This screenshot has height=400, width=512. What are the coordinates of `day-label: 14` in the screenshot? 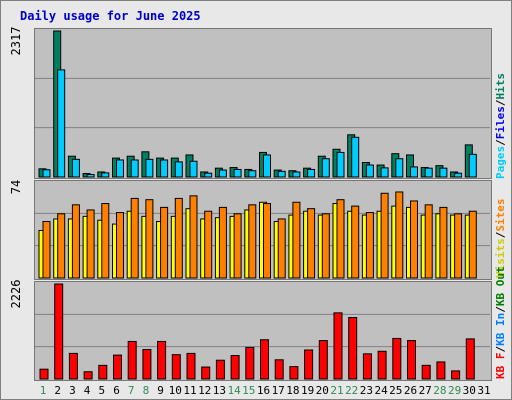 It's located at (234, 390).